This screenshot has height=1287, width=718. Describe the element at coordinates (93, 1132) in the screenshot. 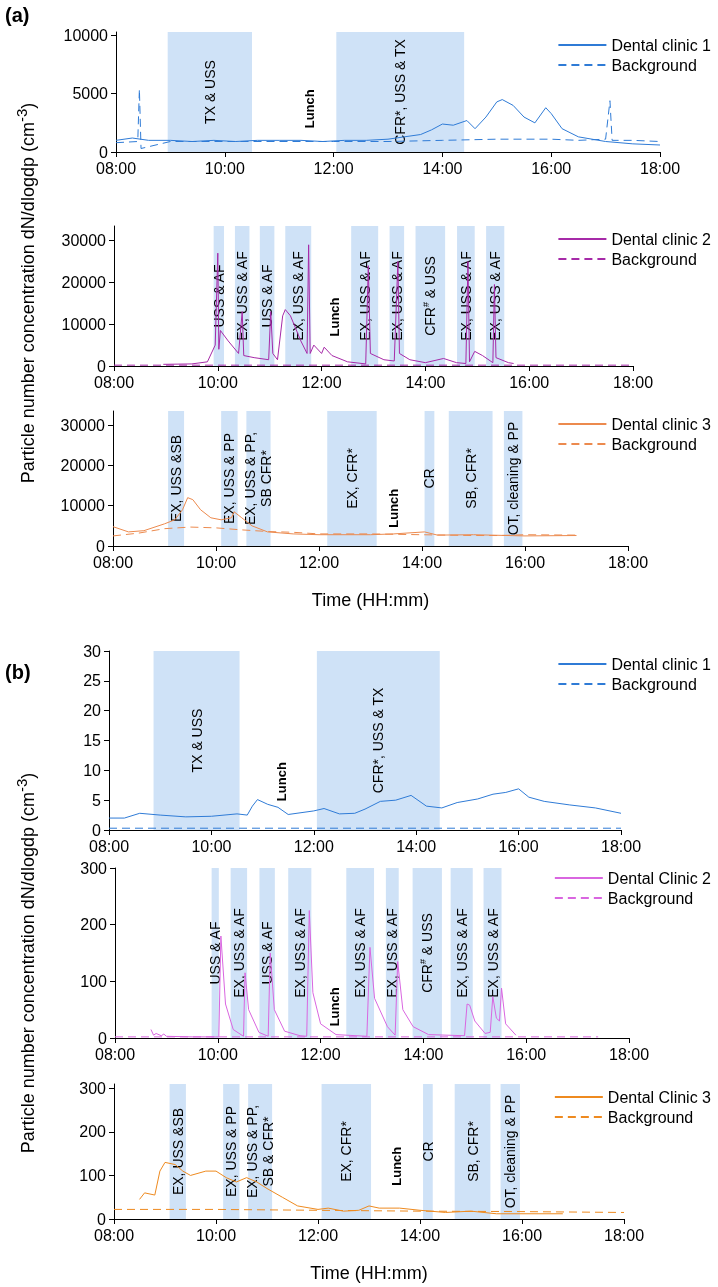

I see `y-tick-label: 200` at that location.